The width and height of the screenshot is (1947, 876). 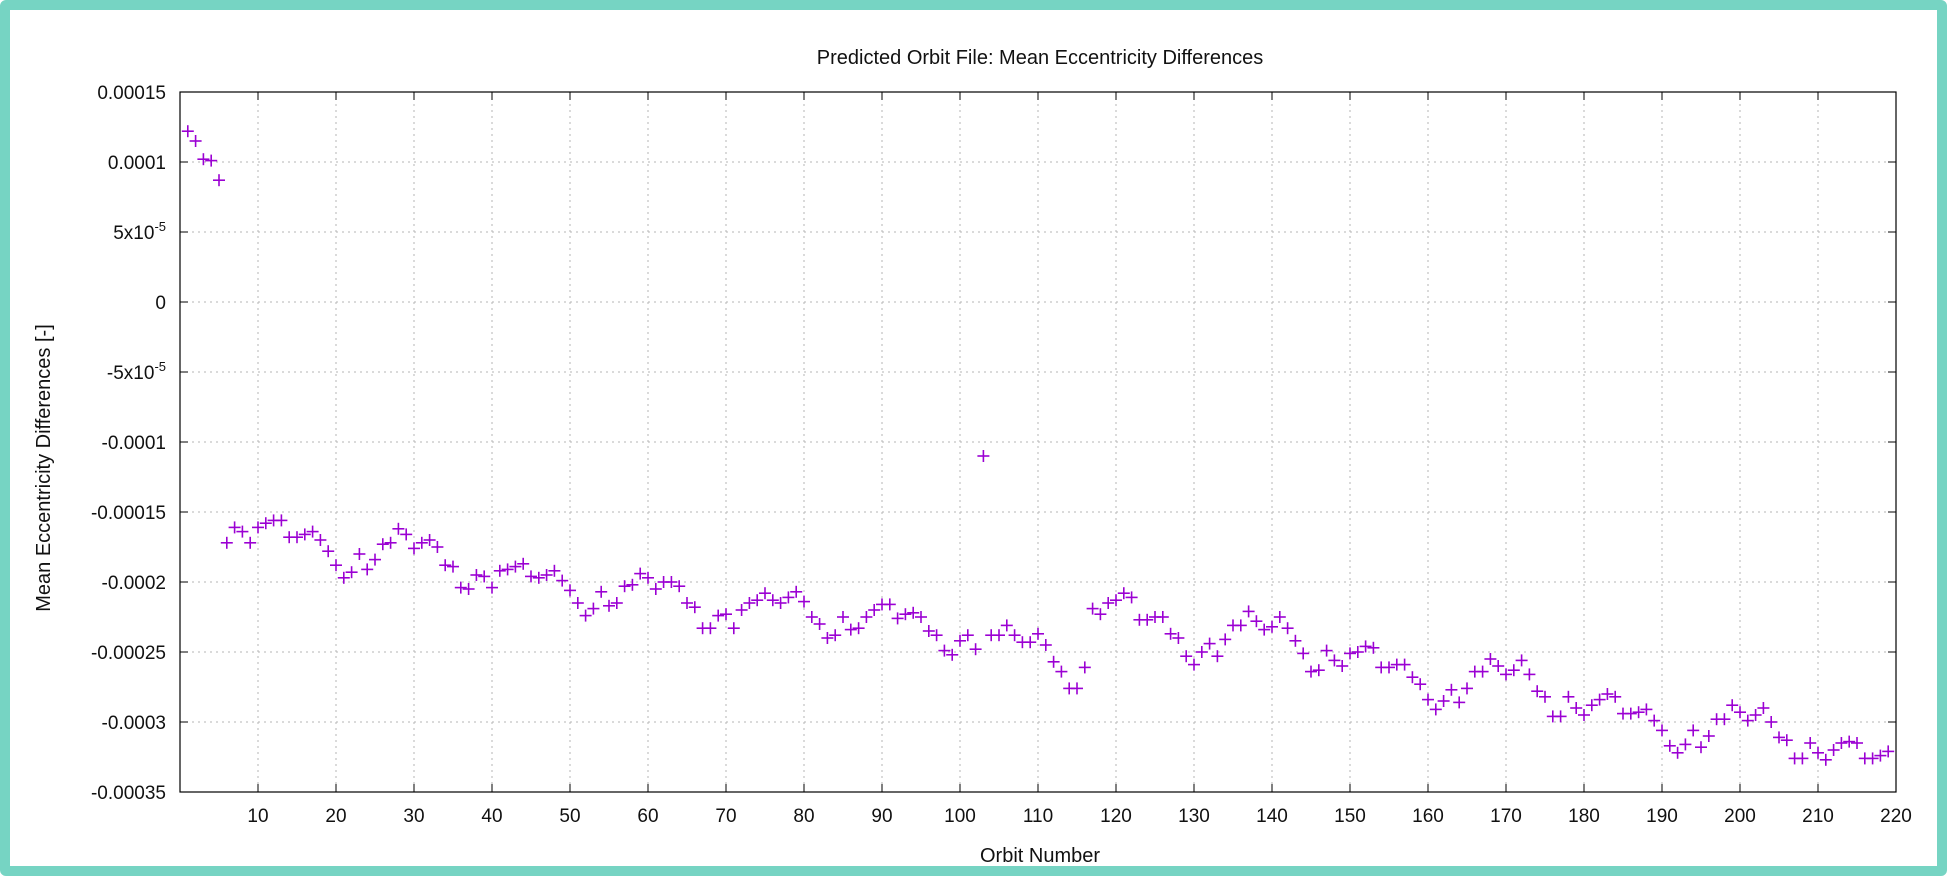 I want to click on x-tick-label: 30, so click(x=413, y=816).